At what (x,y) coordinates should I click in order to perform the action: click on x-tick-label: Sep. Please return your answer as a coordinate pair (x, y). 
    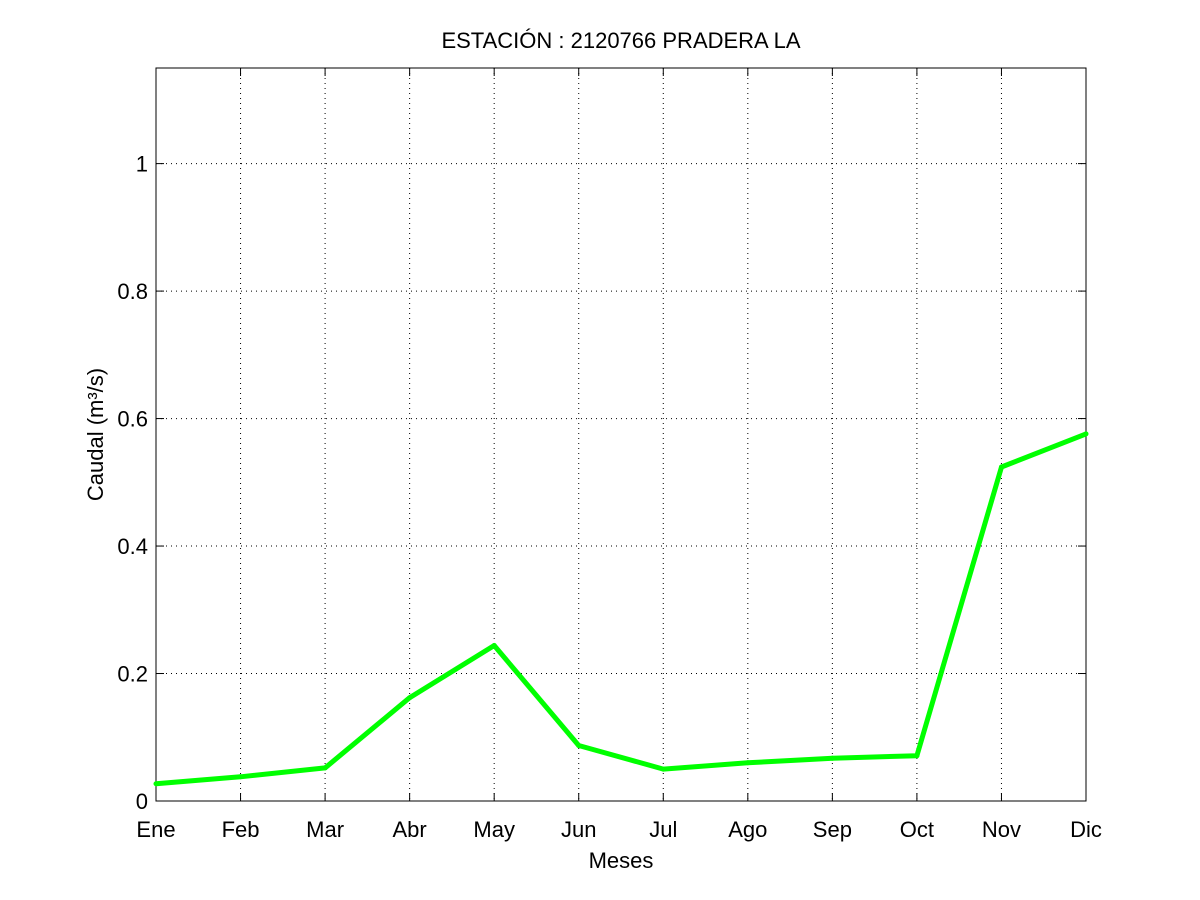
    Looking at the image, I should click on (832, 829).